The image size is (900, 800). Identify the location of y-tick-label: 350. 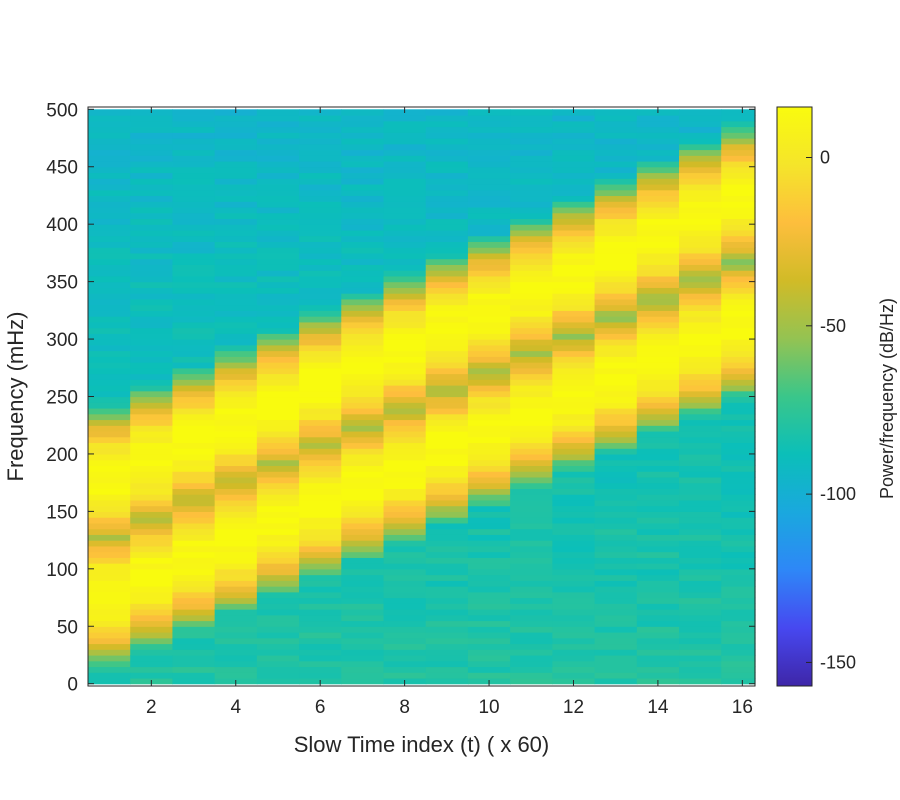
(62, 283).